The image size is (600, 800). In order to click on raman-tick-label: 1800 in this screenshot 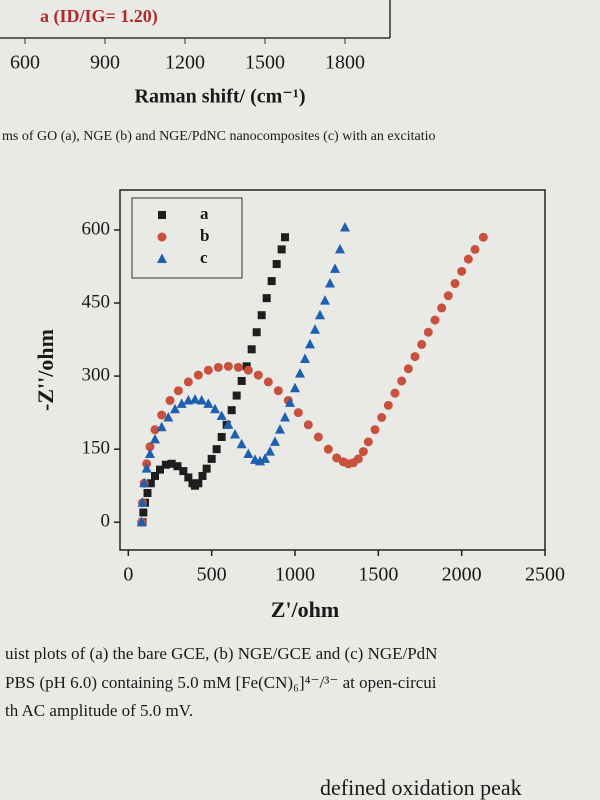, I will do `click(345, 63)`.